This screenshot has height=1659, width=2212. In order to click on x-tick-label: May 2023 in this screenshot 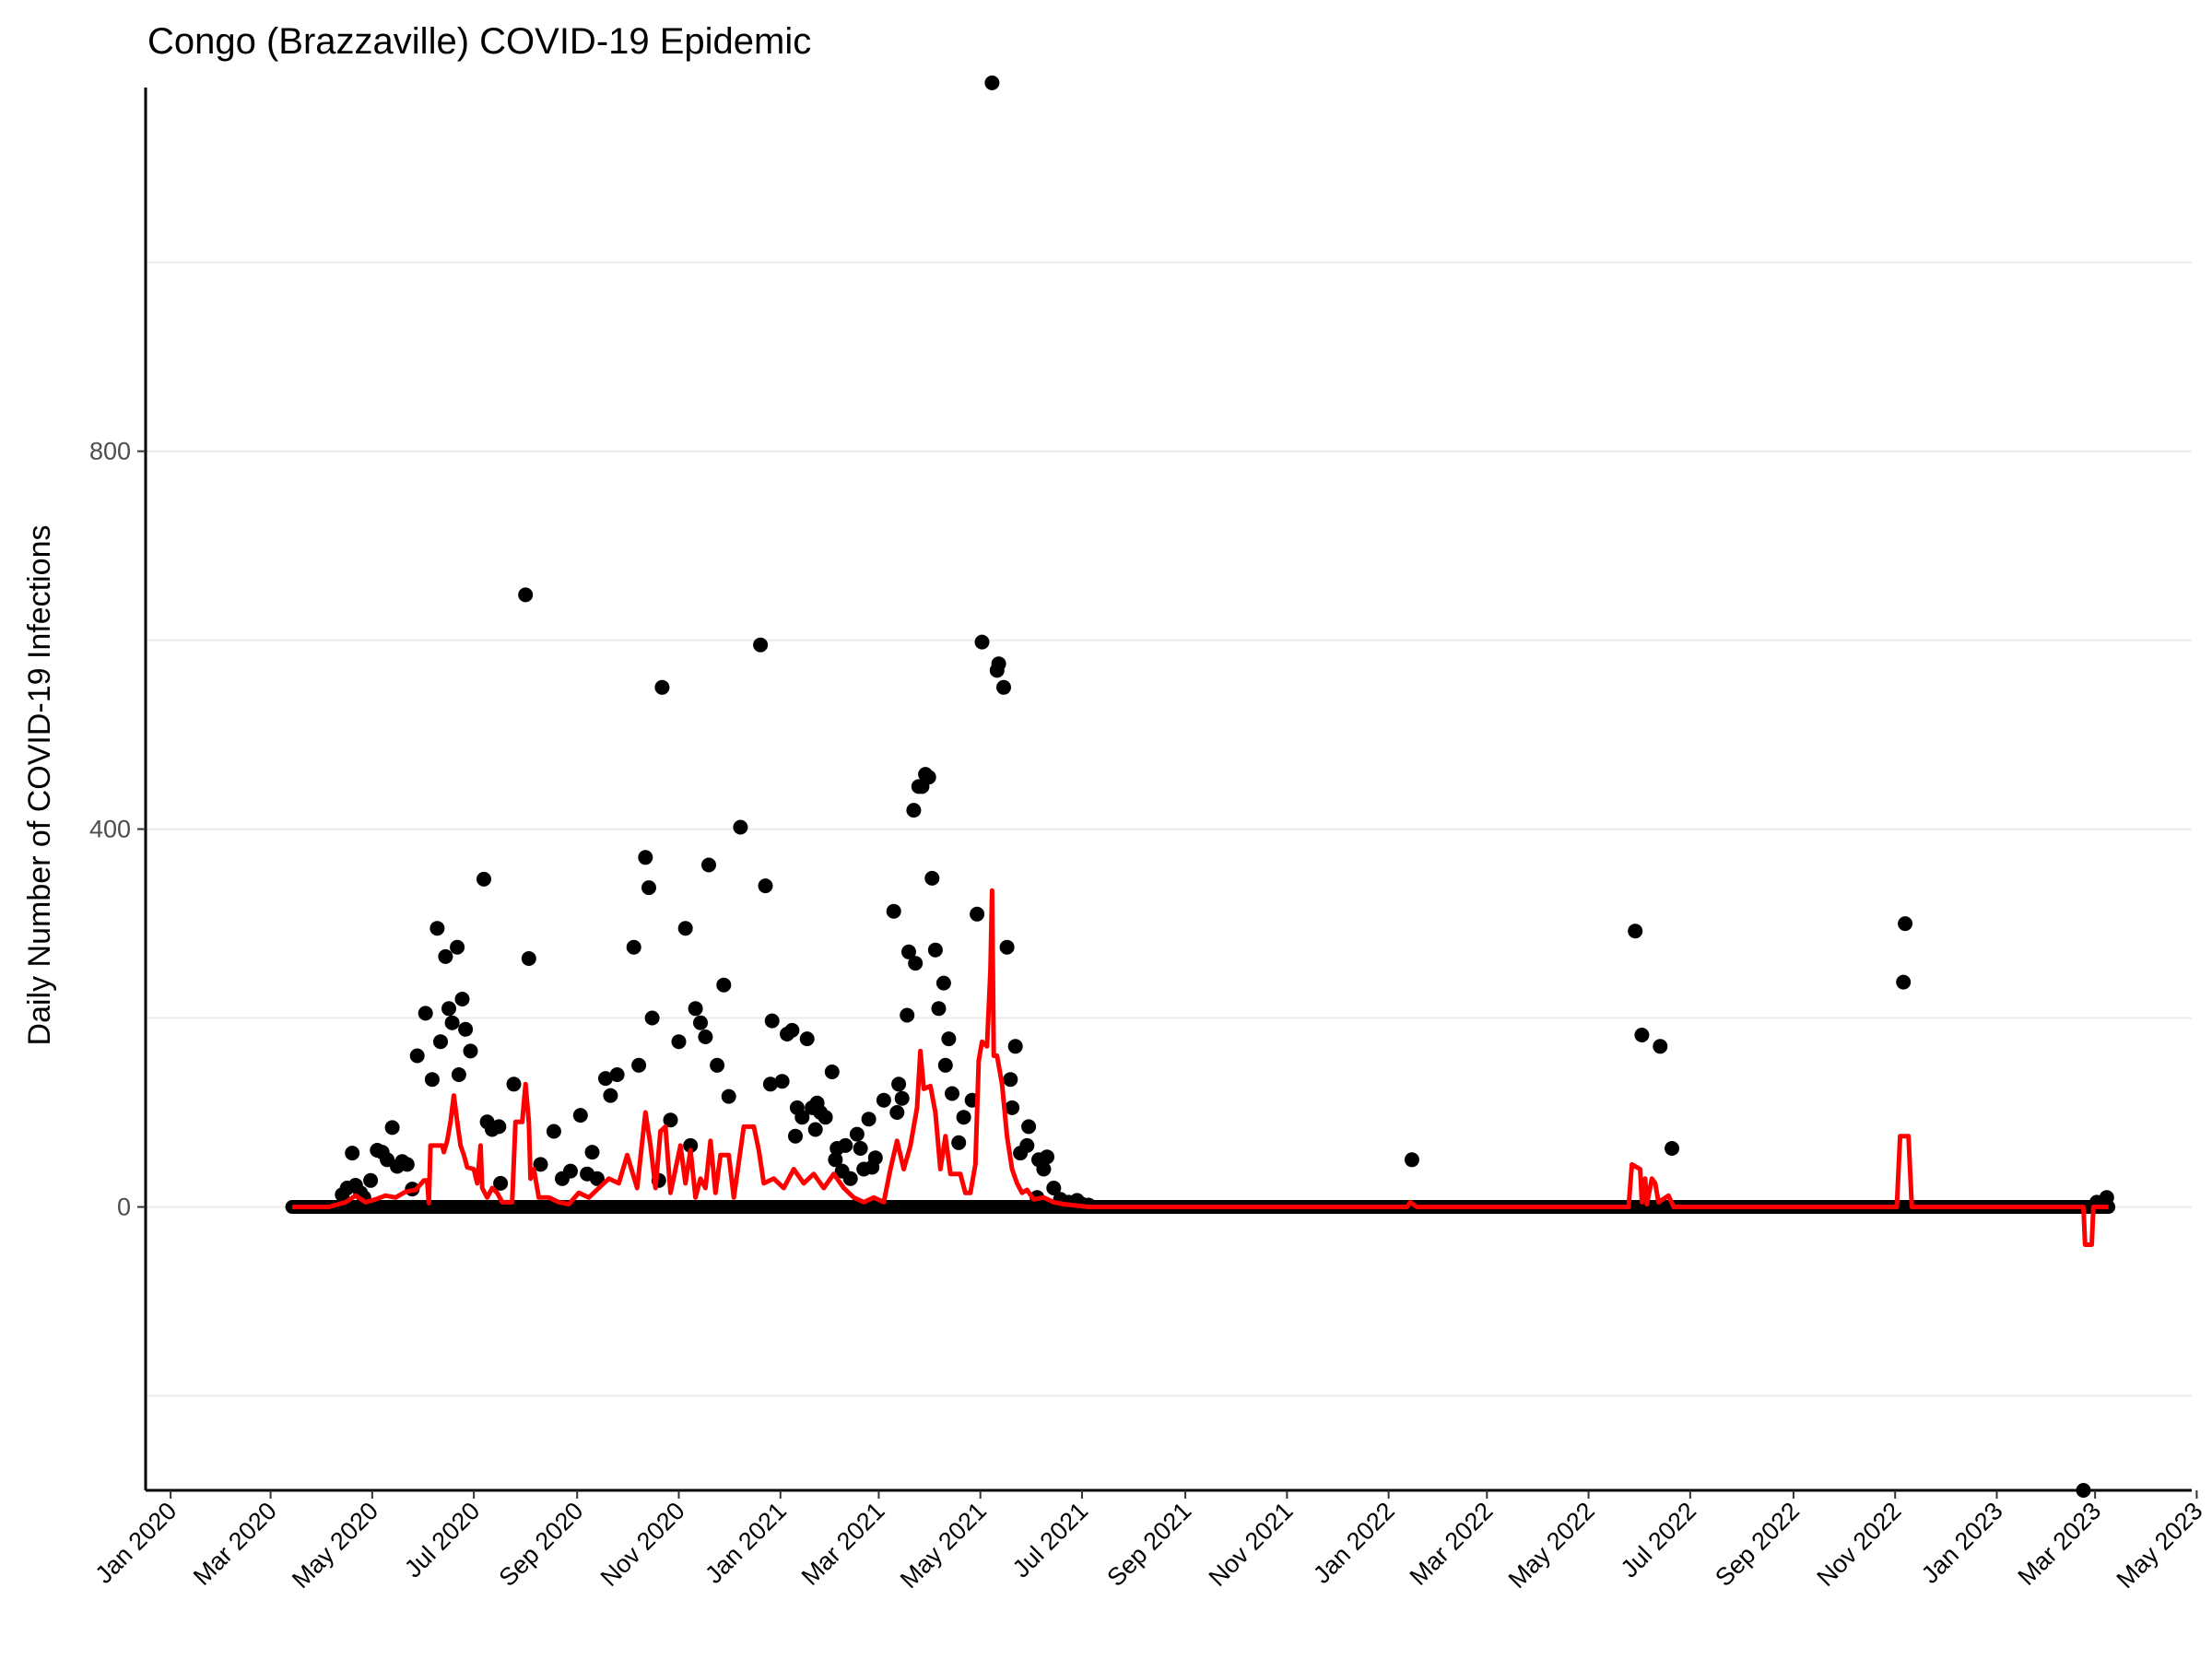, I will do `click(2160, 1545)`.